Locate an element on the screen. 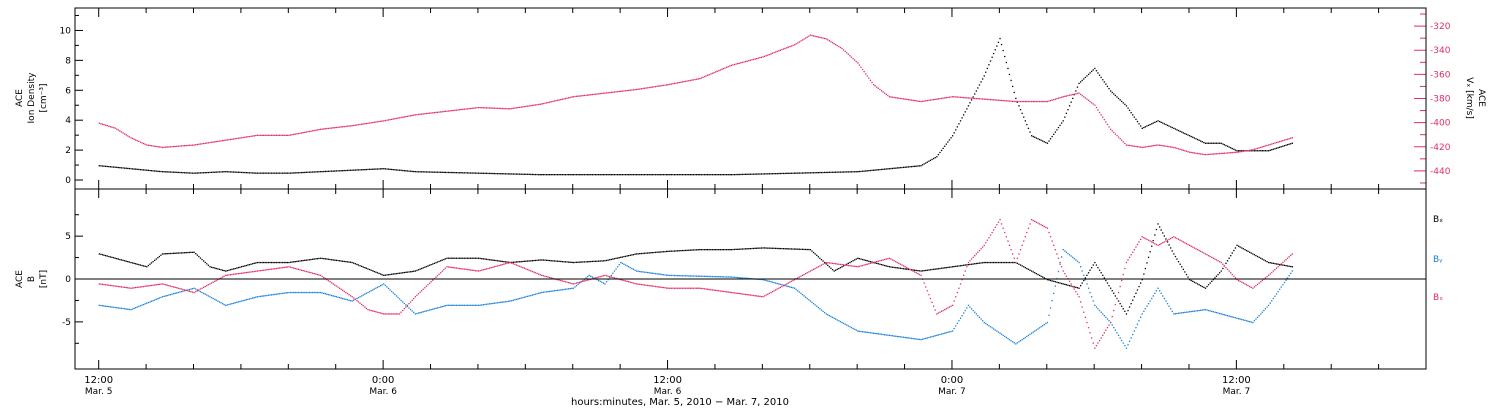  top-right-y-tick-label: -440 is located at coordinates (1440, 172).